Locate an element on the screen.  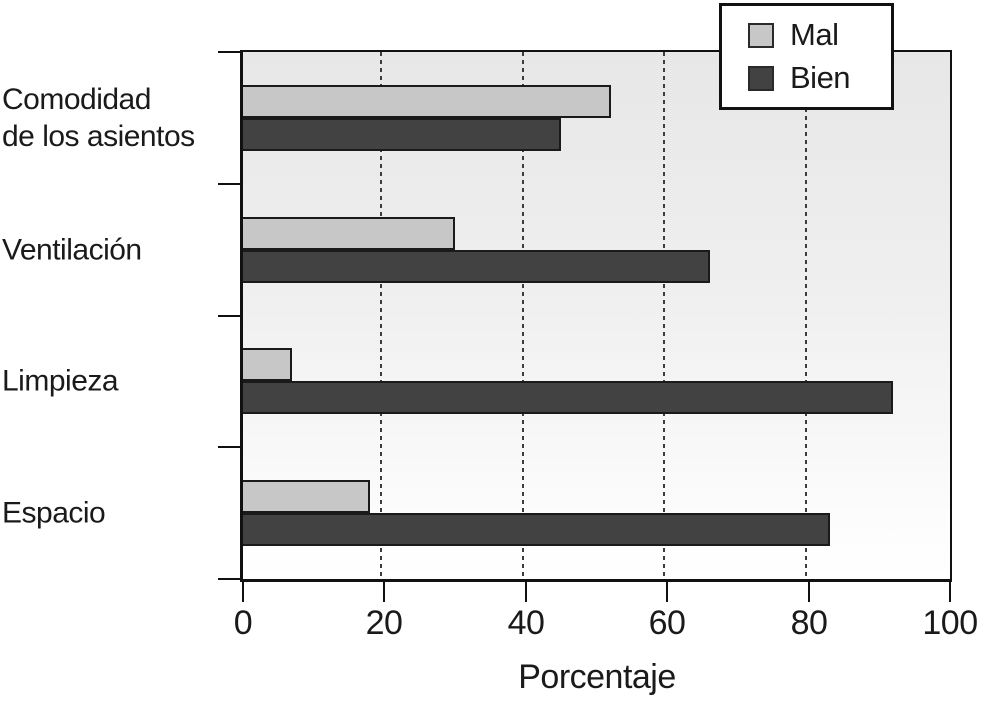
x-tick-label-0: 0 is located at coordinates (243, 623).